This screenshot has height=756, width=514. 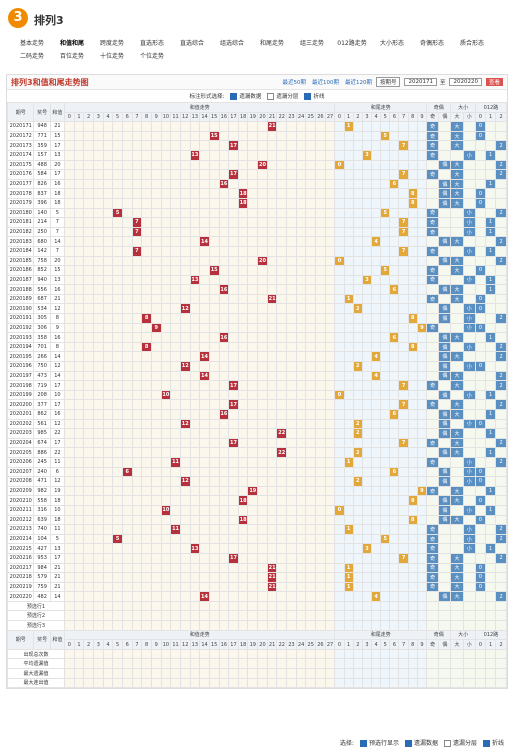 I want to click on winning-number: 862, so click(x=42, y=414).